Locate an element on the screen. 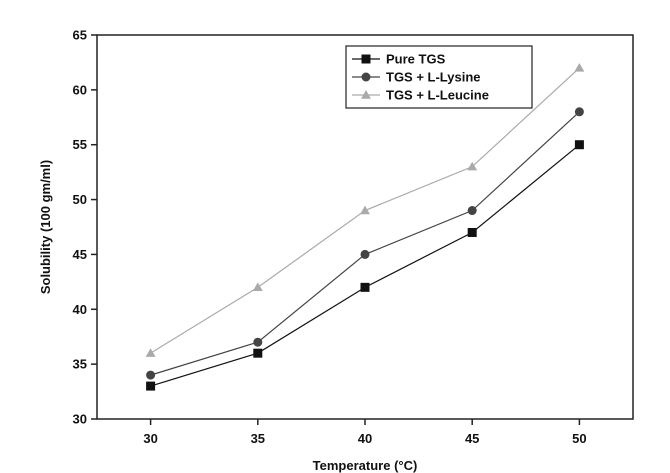  y-tick-label: 50 is located at coordinates (80, 199).